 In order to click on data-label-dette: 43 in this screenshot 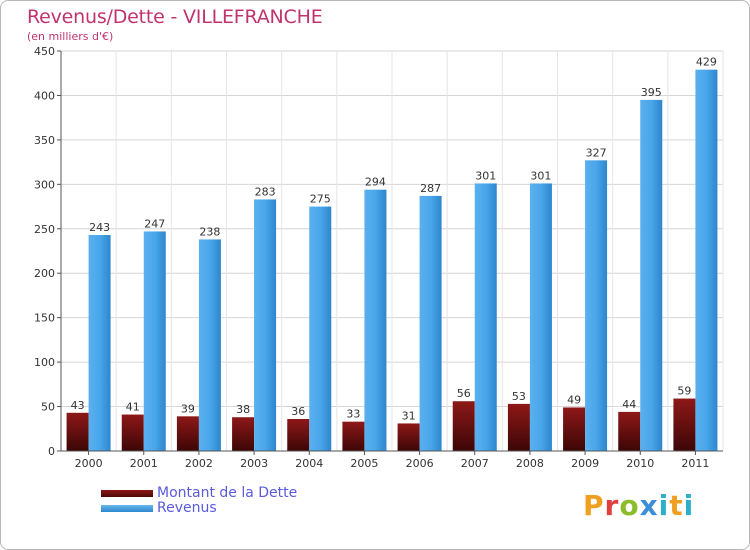, I will do `click(78, 405)`.